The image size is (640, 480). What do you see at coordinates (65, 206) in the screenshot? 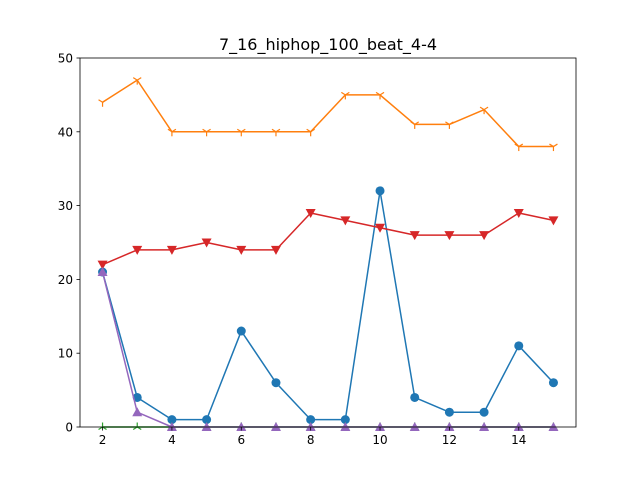
I see `y-tick-label: 30` at bounding box center [65, 206].